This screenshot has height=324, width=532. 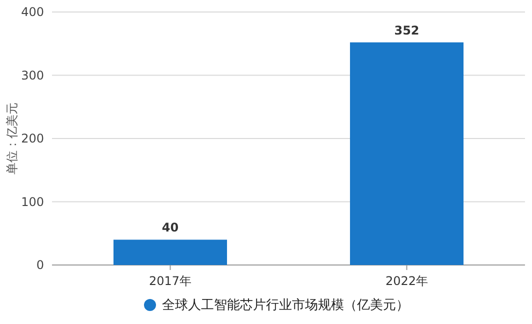 What do you see at coordinates (407, 30) in the screenshot?
I see `data-label: 352` at bounding box center [407, 30].